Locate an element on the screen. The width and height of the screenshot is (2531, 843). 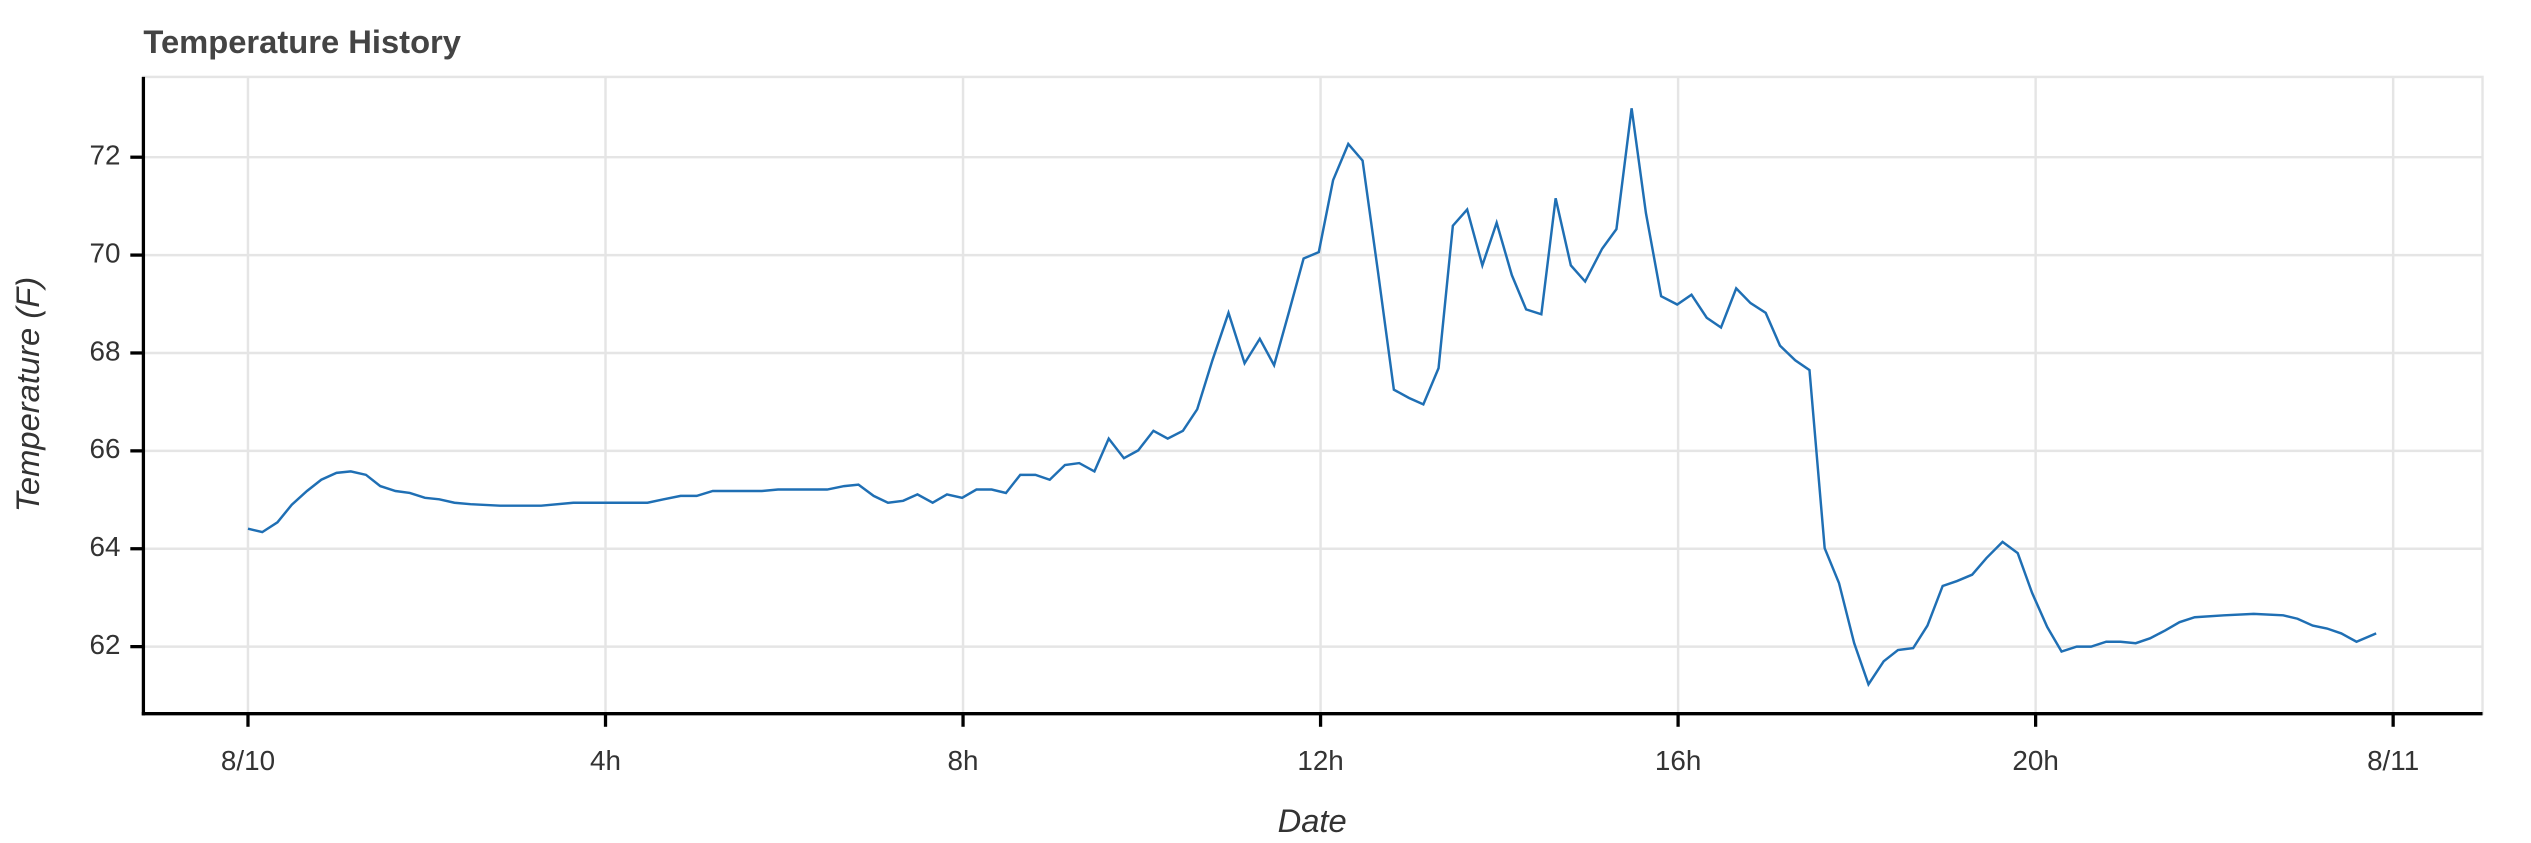
y-tick-label: 62 is located at coordinates (105, 644).